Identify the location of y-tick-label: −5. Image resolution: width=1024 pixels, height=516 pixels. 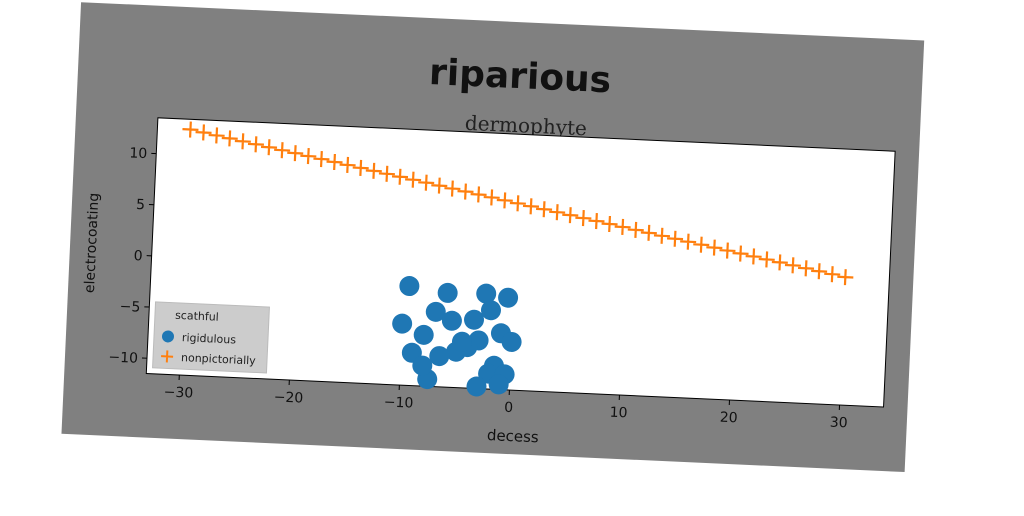
(129, 307).